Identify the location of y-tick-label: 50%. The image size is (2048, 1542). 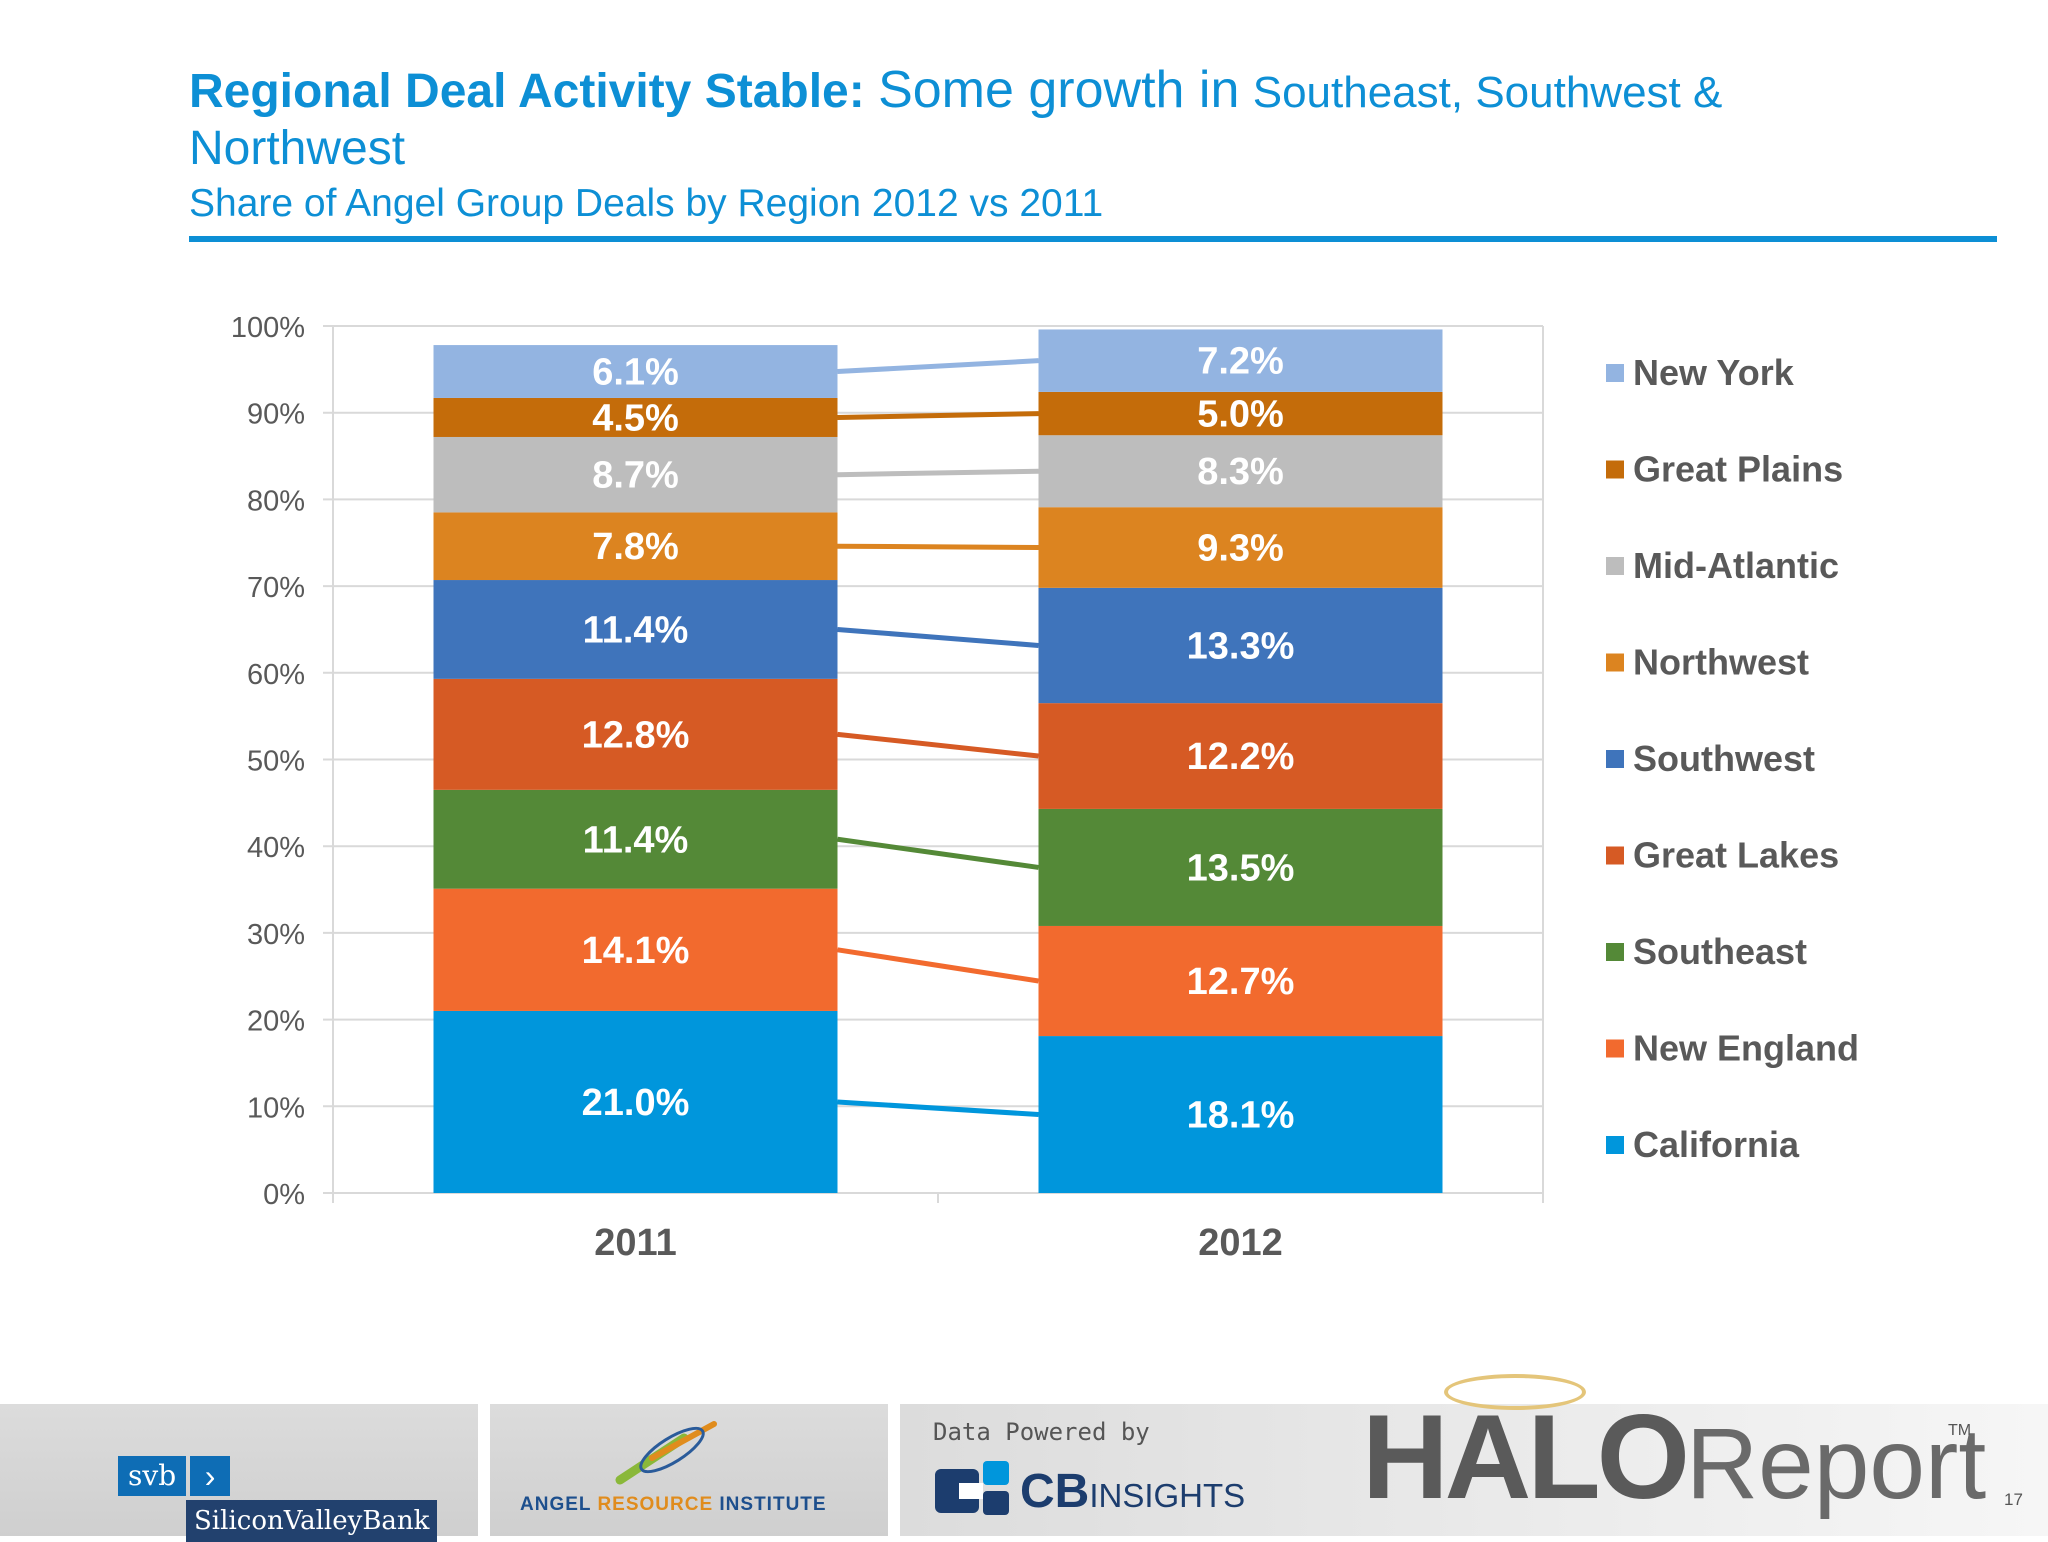
(276, 762).